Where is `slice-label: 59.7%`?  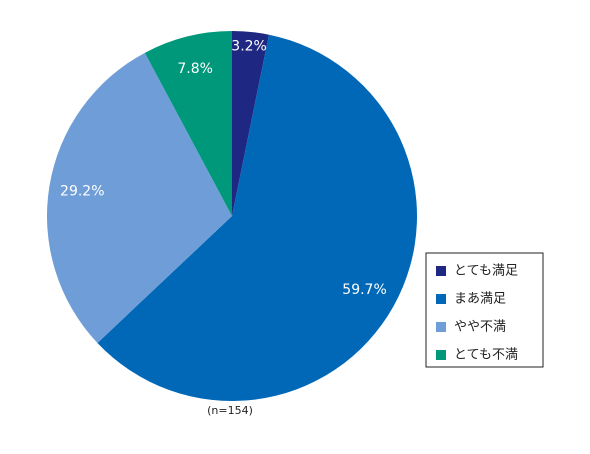
slice-label: 59.7% is located at coordinates (364, 290).